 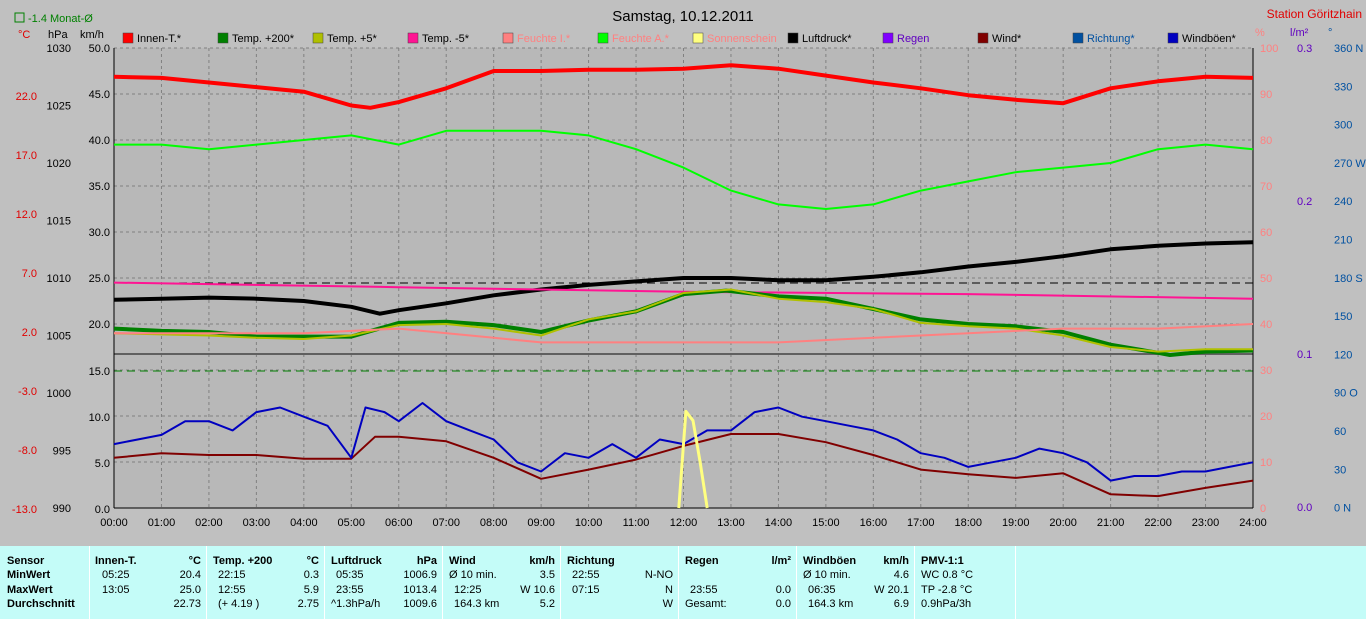 I want to click on wind-max-value: W 10.6, so click(x=537, y=590).